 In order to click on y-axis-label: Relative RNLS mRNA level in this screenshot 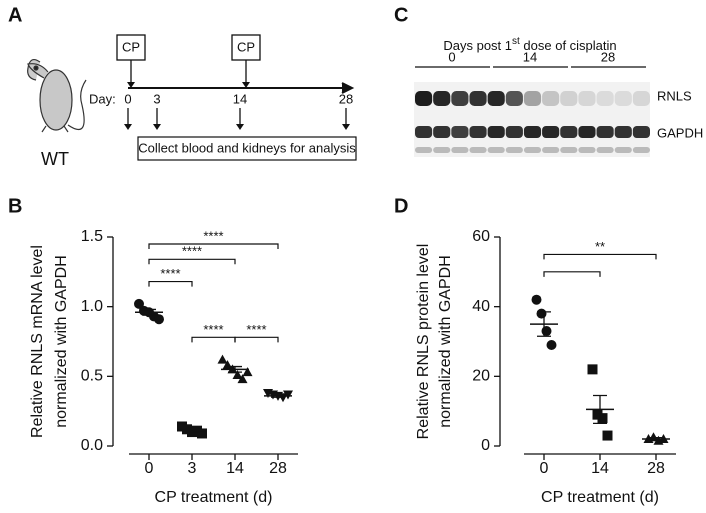, I will do `click(37, 341)`.